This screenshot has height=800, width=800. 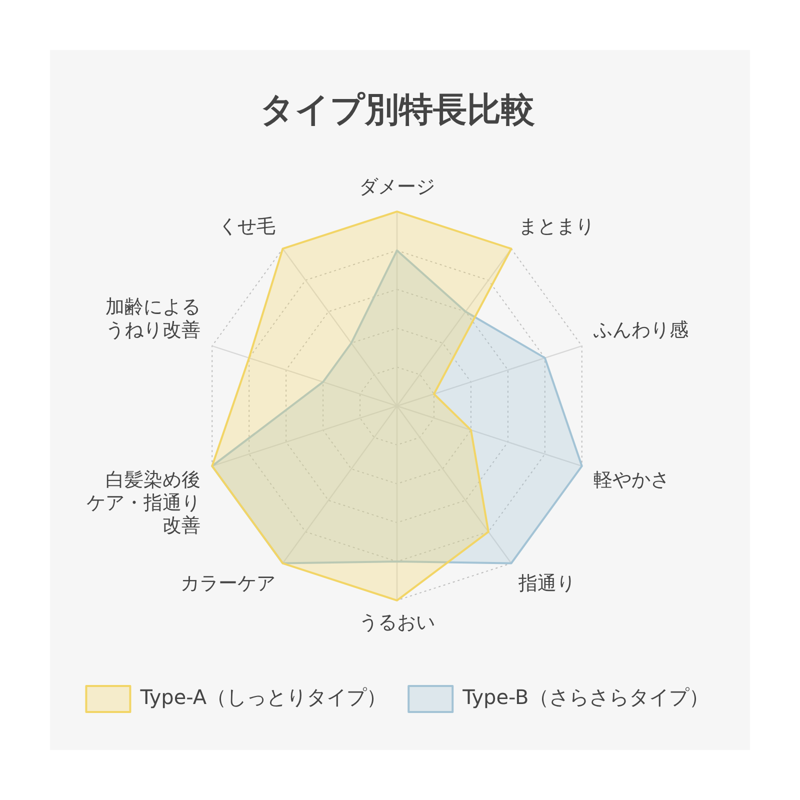 What do you see at coordinates (631, 480) in the screenshot?
I see `spoke-label: 軽やかさ` at bounding box center [631, 480].